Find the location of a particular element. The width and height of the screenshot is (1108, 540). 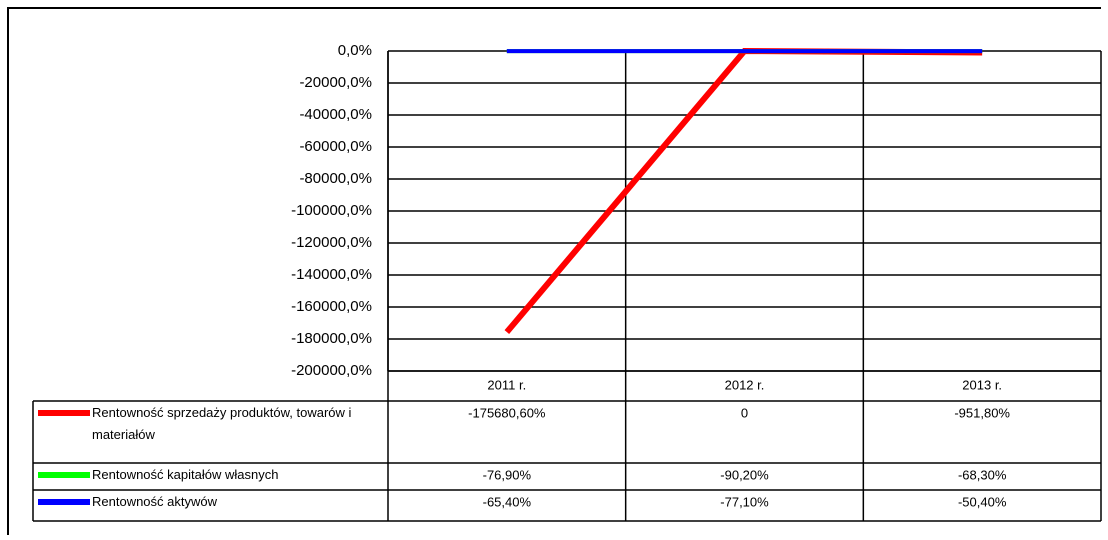

y-tick-label: -80000,0% is located at coordinates (335, 178).